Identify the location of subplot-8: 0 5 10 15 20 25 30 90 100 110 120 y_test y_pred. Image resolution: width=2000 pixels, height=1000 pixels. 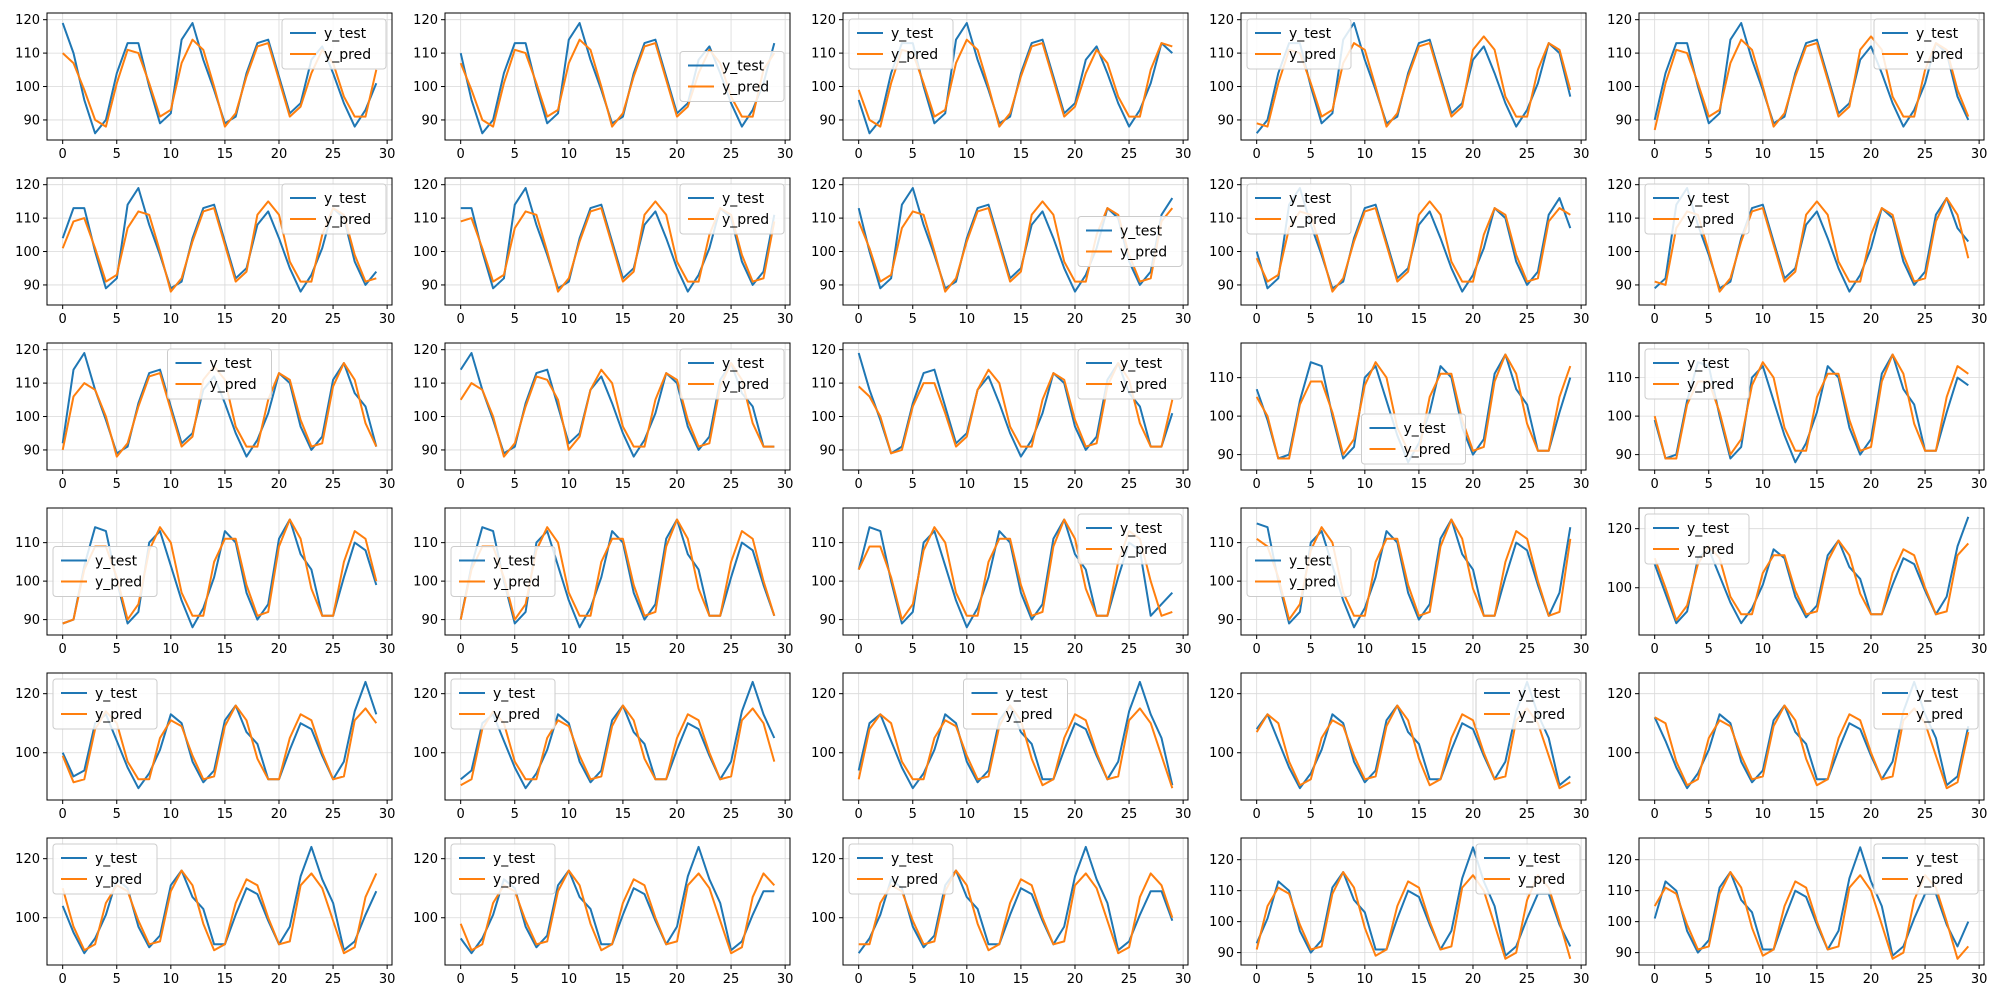
(1001, 252).